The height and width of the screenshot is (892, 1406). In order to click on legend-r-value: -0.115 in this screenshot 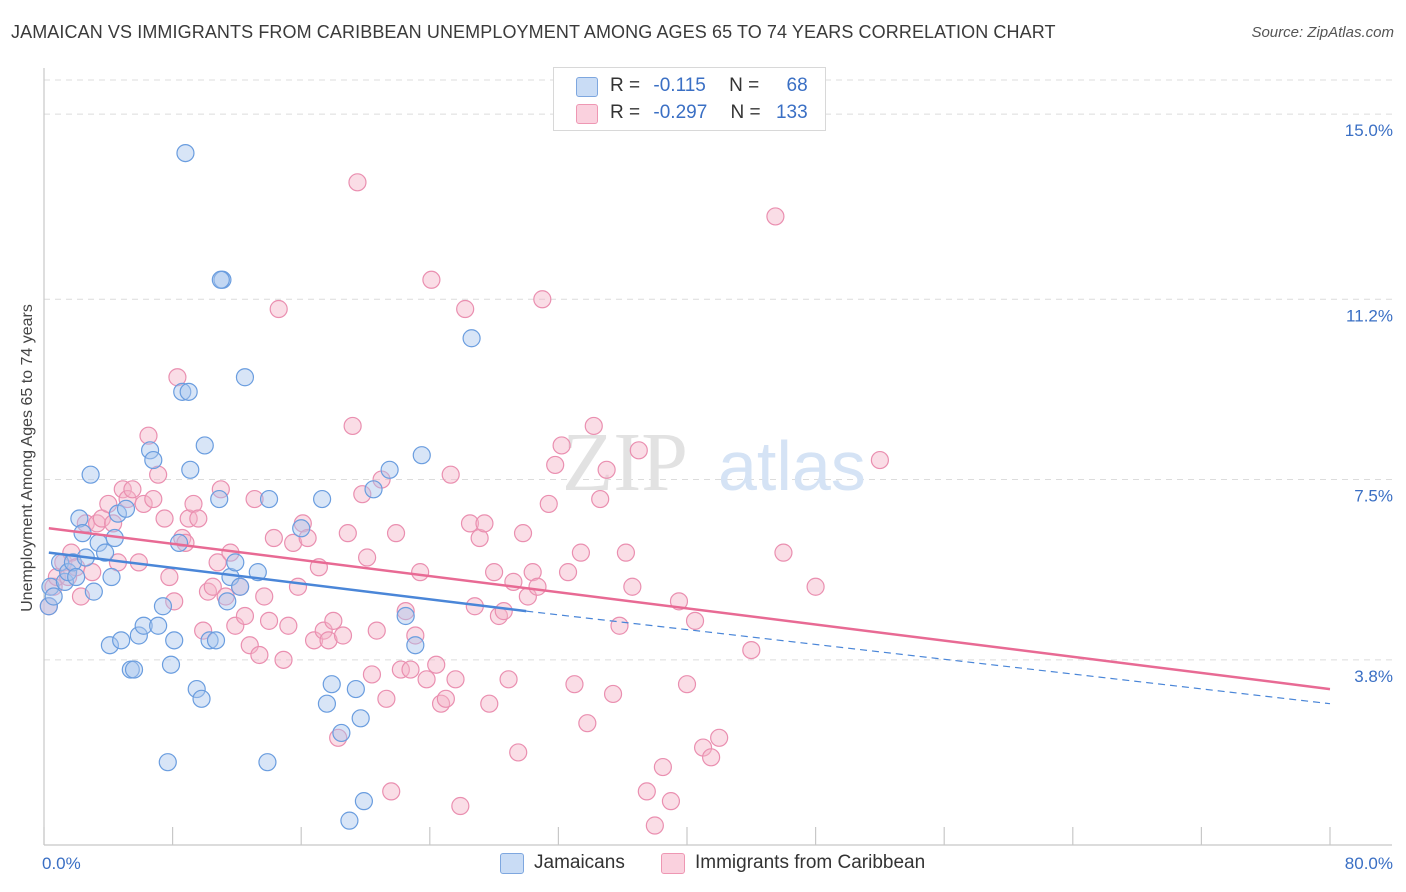, I will do `click(679, 85)`.